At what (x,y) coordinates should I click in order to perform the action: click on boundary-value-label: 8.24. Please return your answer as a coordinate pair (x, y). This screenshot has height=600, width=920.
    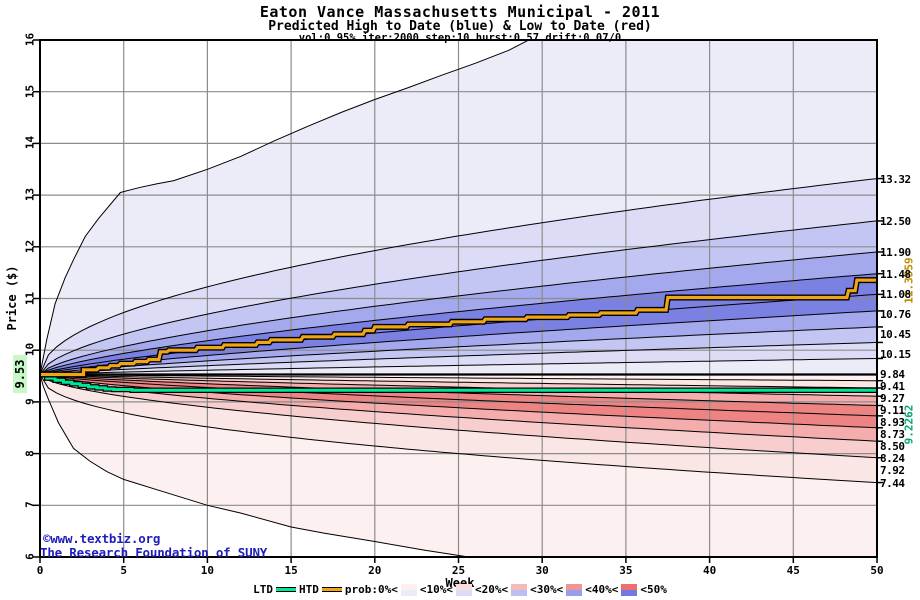
    Looking at the image, I should click on (892, 459).